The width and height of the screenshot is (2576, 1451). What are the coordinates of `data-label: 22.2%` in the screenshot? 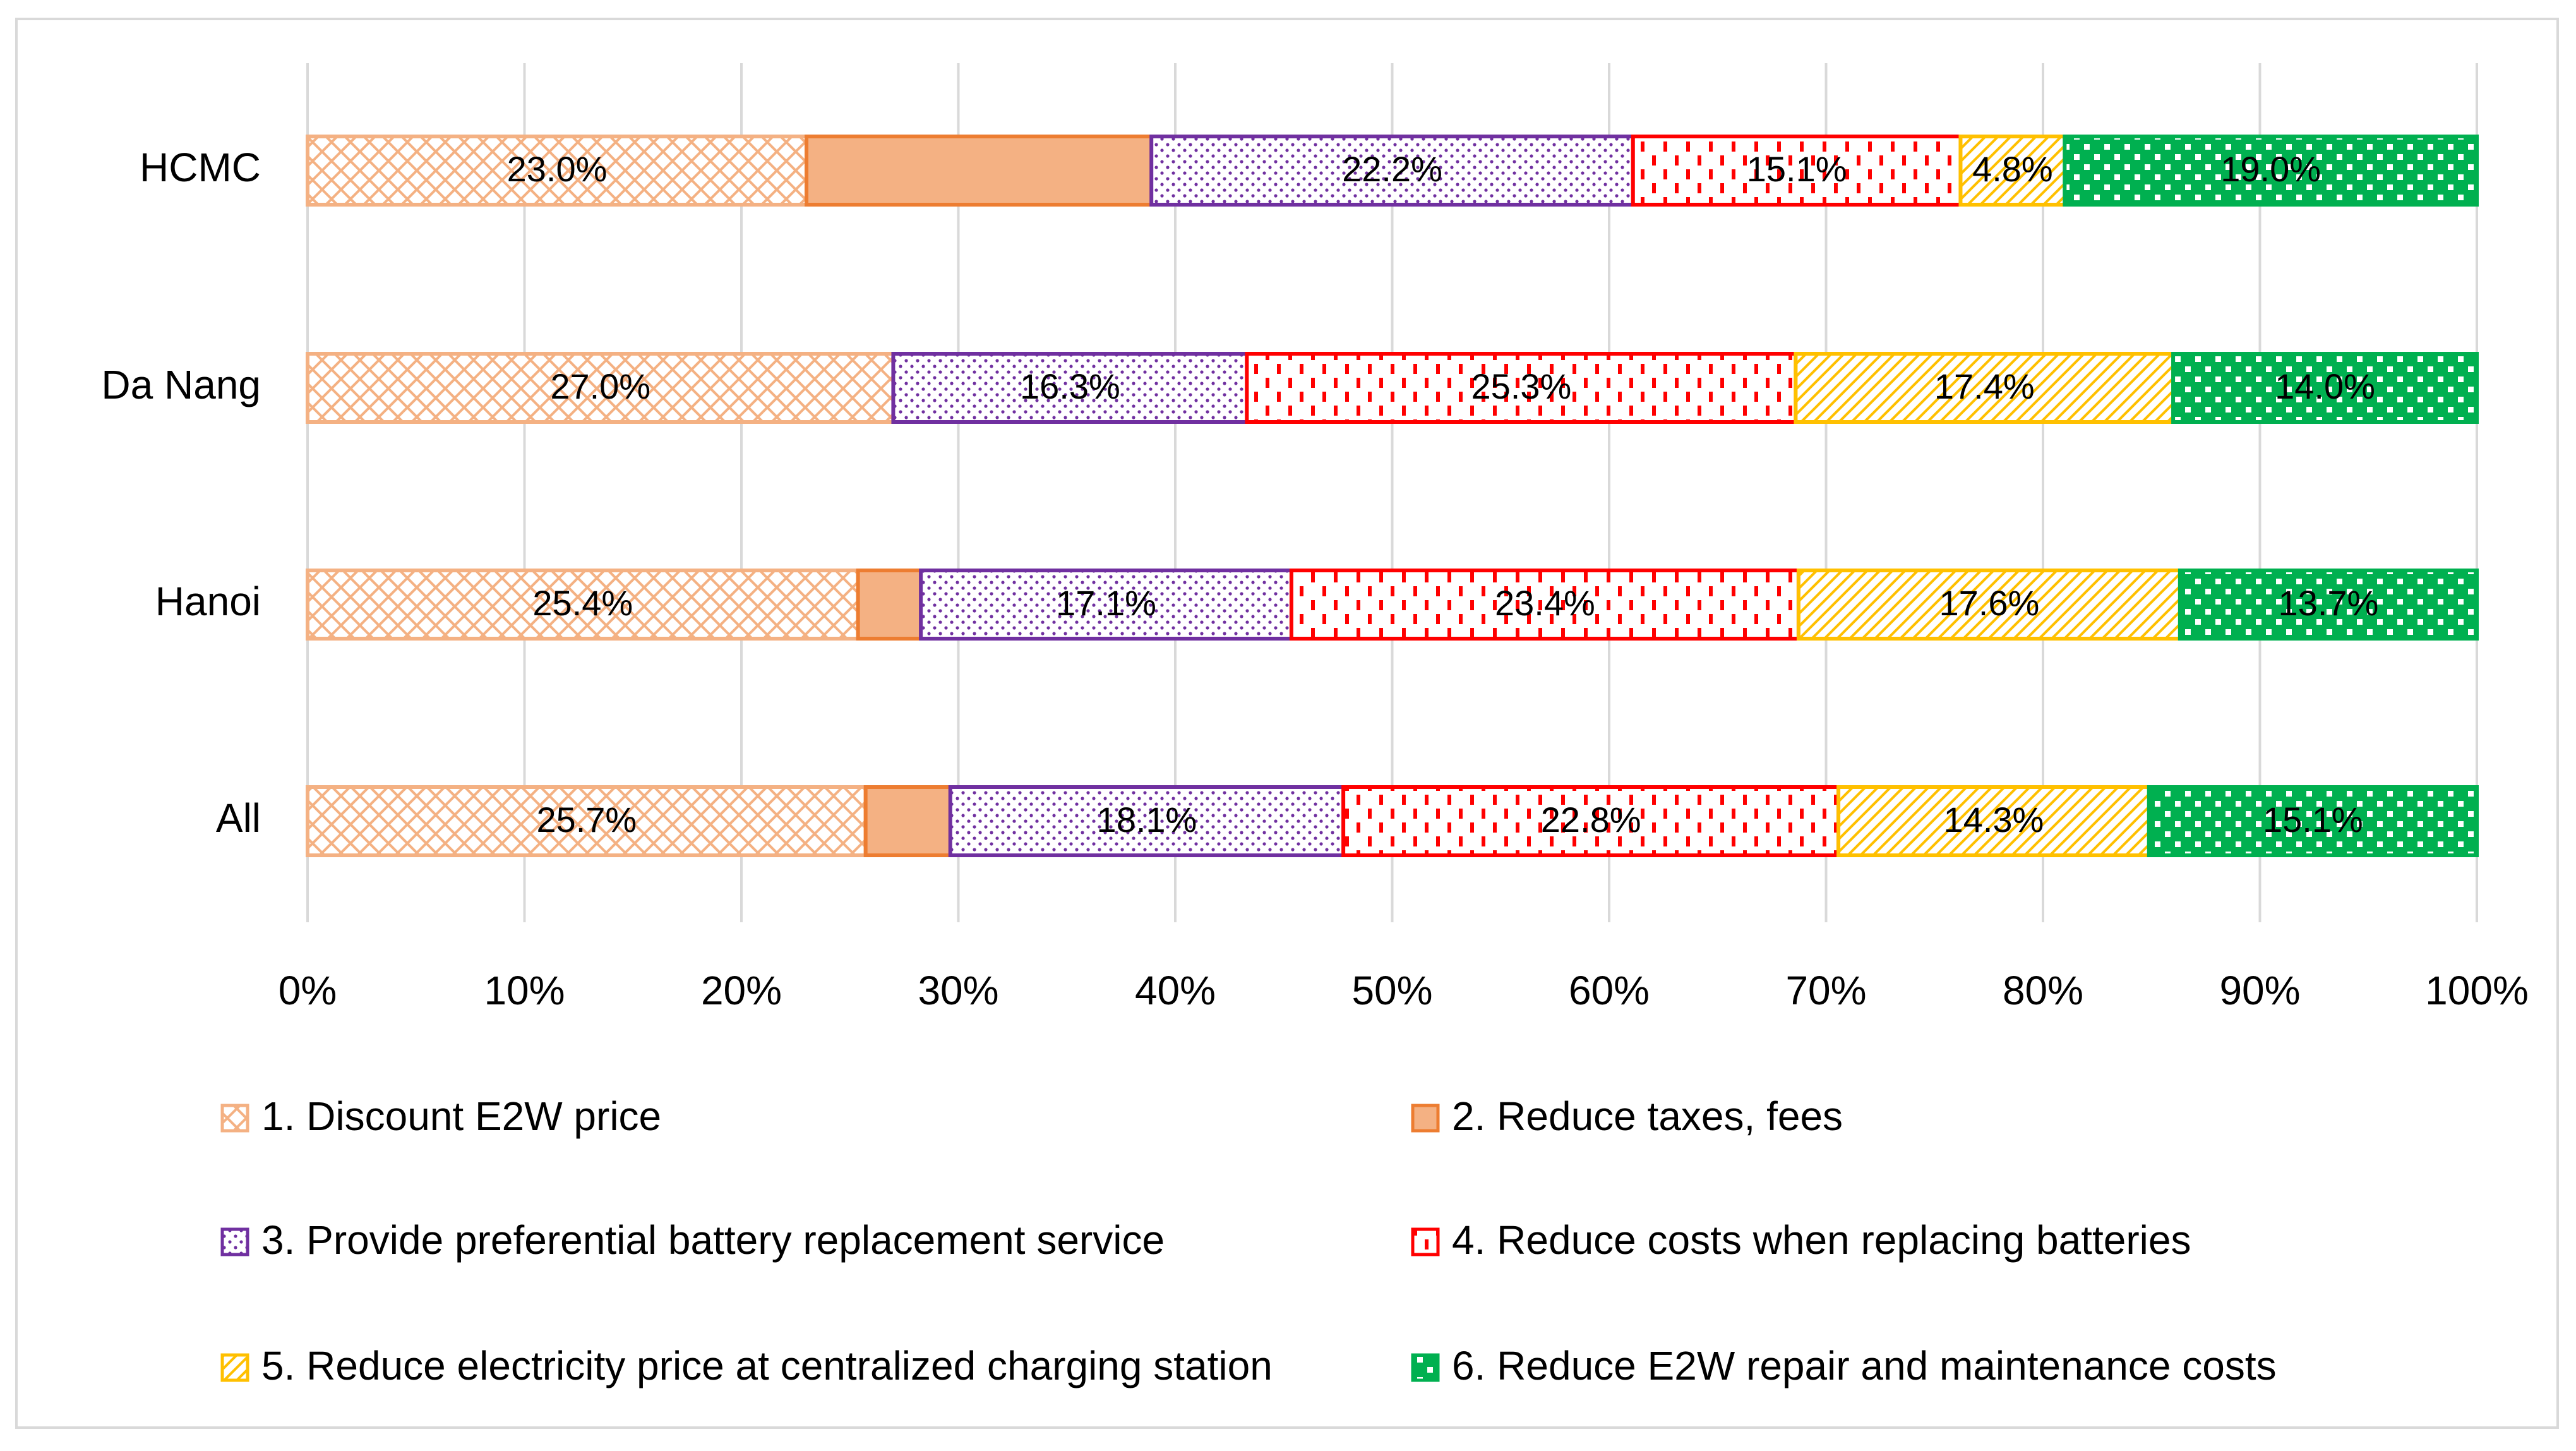 It's located at (1392, 169).